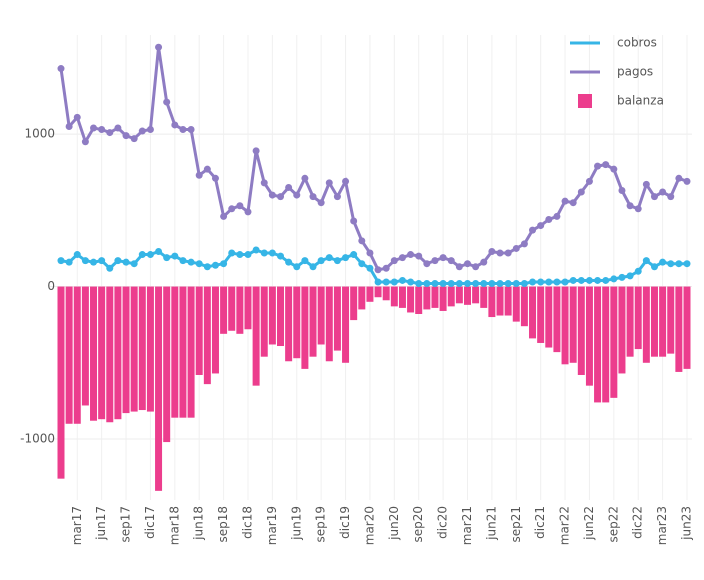 The width and height of the screenshot is (704, 580). Describe the element at coordinates (77, 525) in the screenshot. I see `x-tick-label: mar17` at that location.